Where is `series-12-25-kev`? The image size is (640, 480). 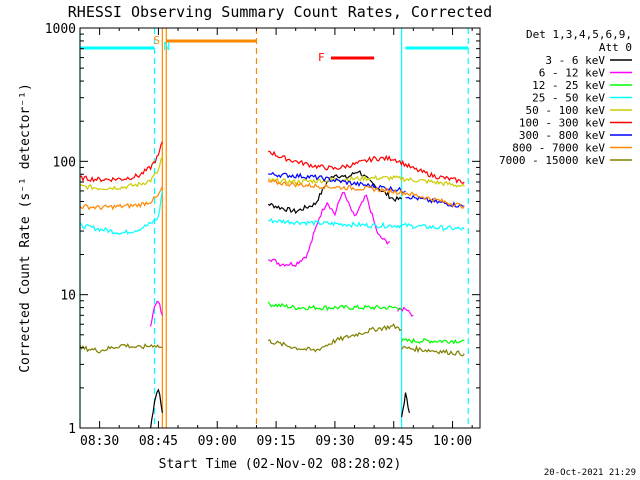 series-12-25-kev is located at coordinates (366, 323).